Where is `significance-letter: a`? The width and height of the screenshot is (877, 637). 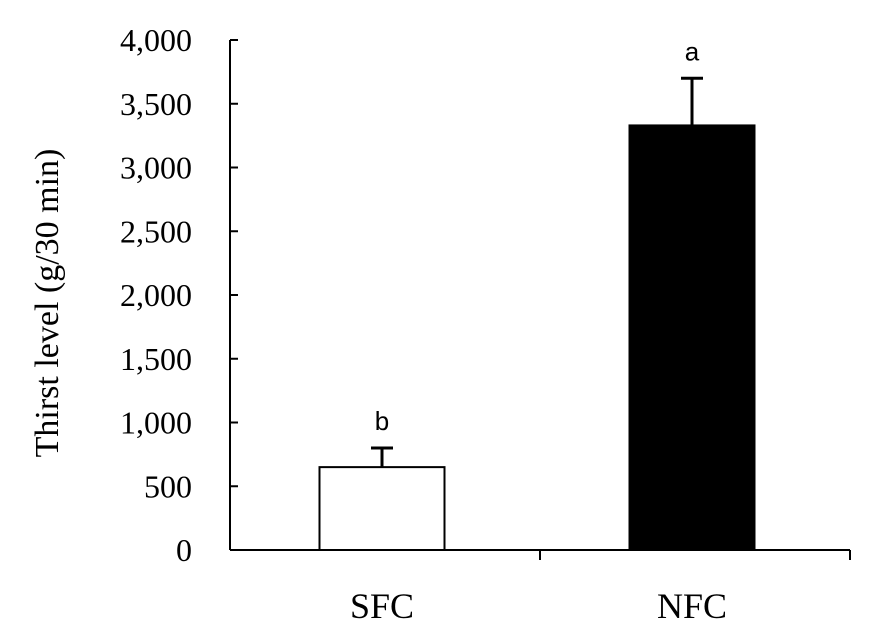
significance-letter: a is located at coordinates (692, 51).